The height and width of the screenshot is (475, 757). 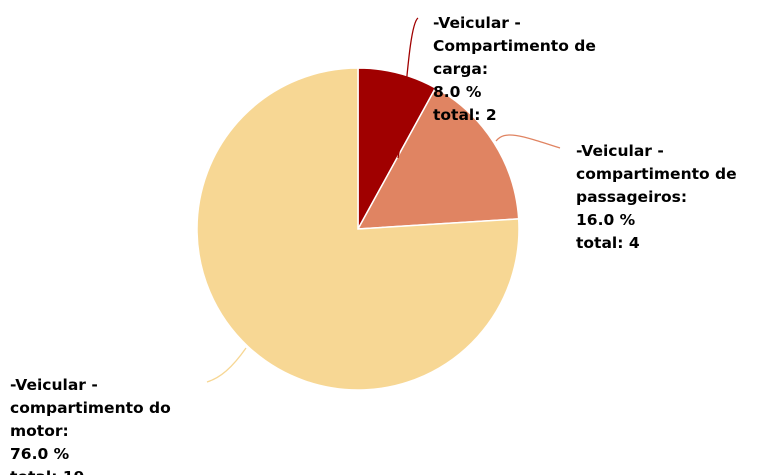 I want to click on categories: -Veicular - Compartimento de carga:, so click(x=514, y=46).